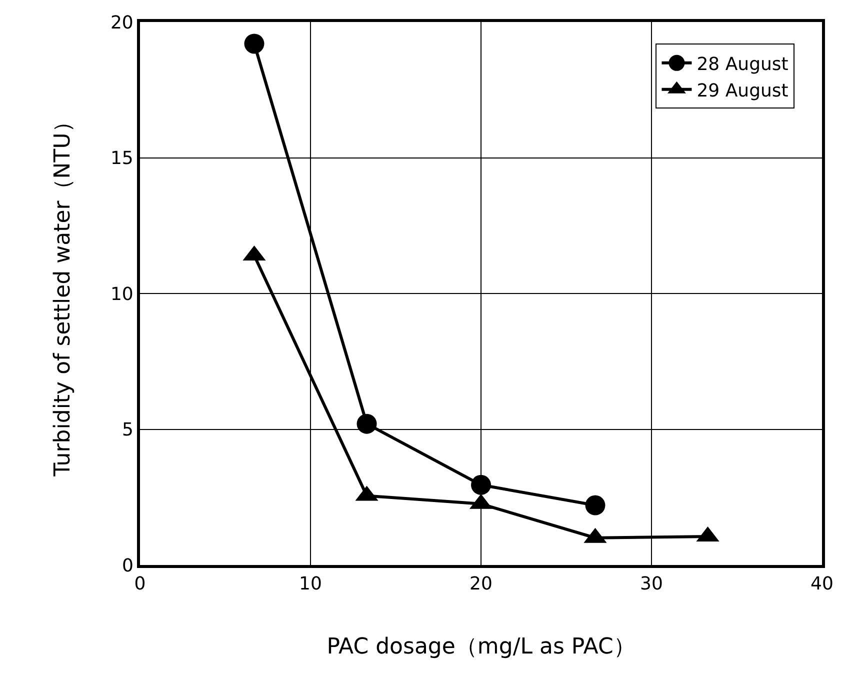  Describe the element at coordinates (481, 584) in the screenshot. I see `x-tick-label: 20` at that location.